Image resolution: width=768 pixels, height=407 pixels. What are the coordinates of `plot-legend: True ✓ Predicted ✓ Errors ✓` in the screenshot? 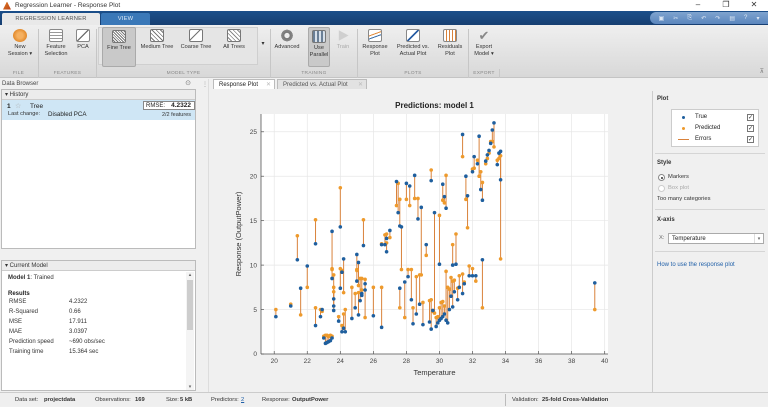 It's located at (715, 128).